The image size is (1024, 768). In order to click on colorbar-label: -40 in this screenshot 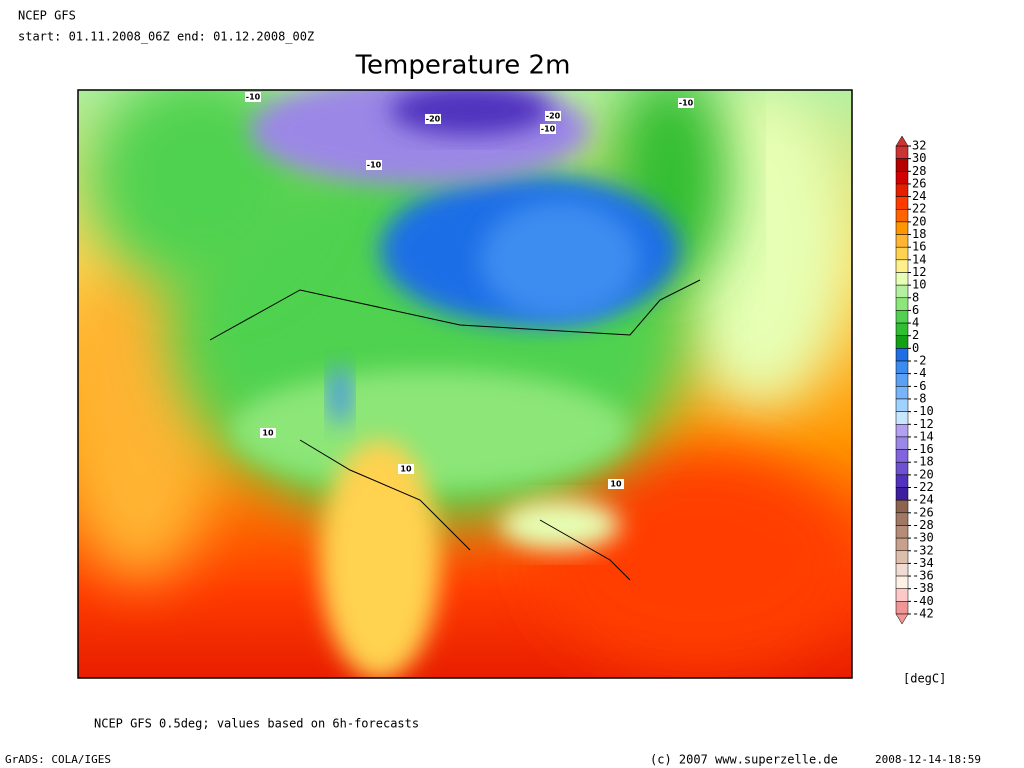, I will do `click(923, 601)`.